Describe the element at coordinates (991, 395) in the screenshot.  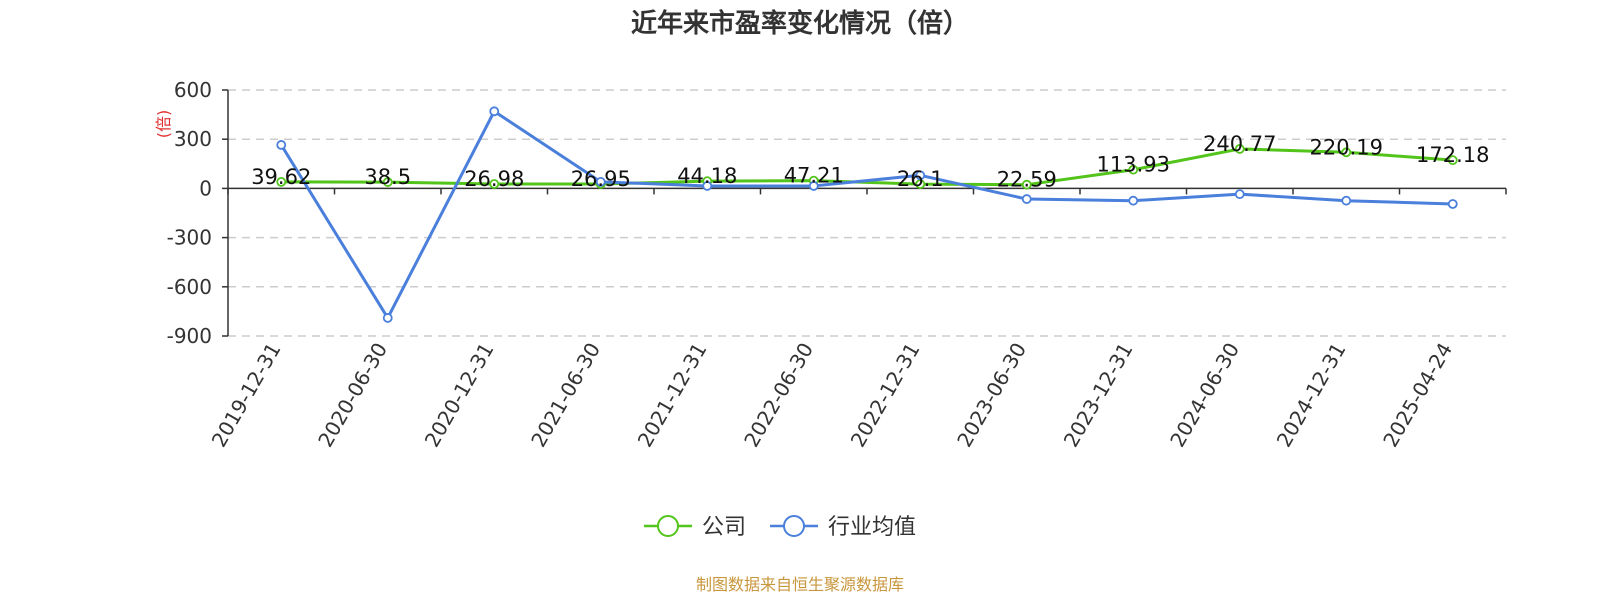
I see `x-tick-label: 2023-06-30` at that location.